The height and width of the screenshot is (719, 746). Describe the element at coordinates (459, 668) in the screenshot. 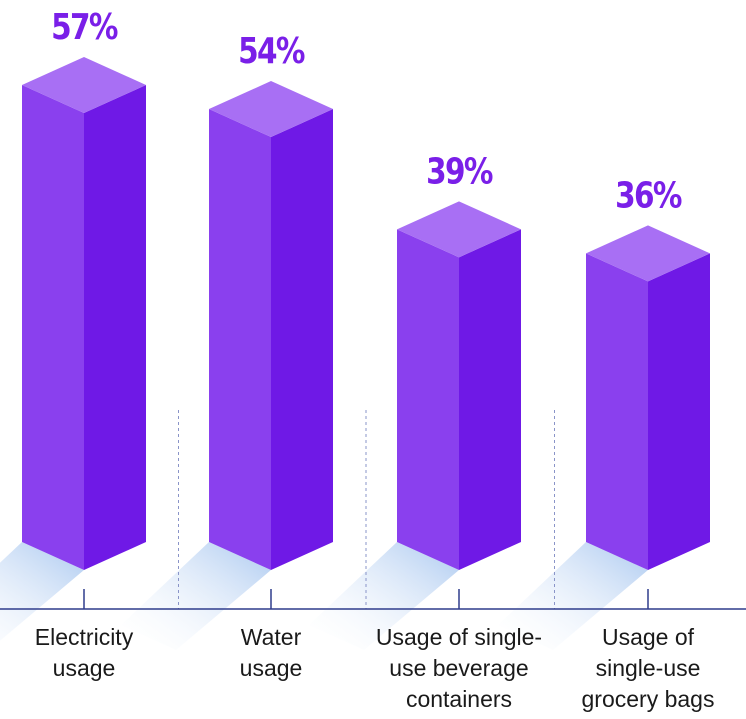

I see `category-label: Usage of single- use beverage containers` at that location.